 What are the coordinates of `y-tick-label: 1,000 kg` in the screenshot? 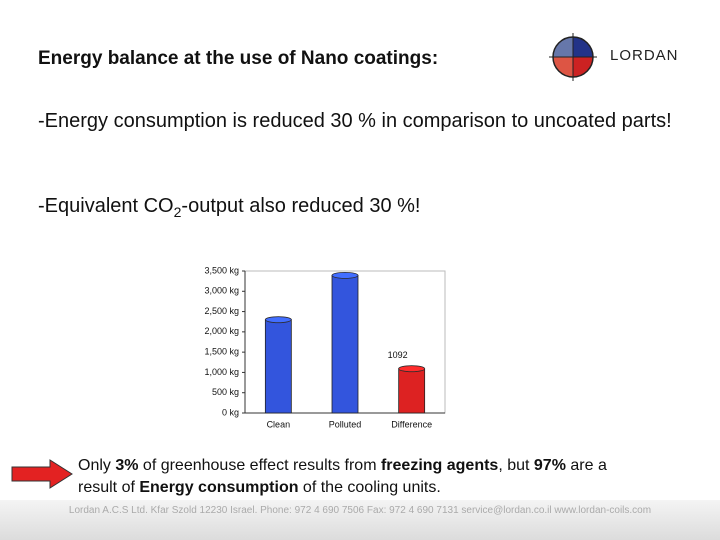 It's located at (221, 372).